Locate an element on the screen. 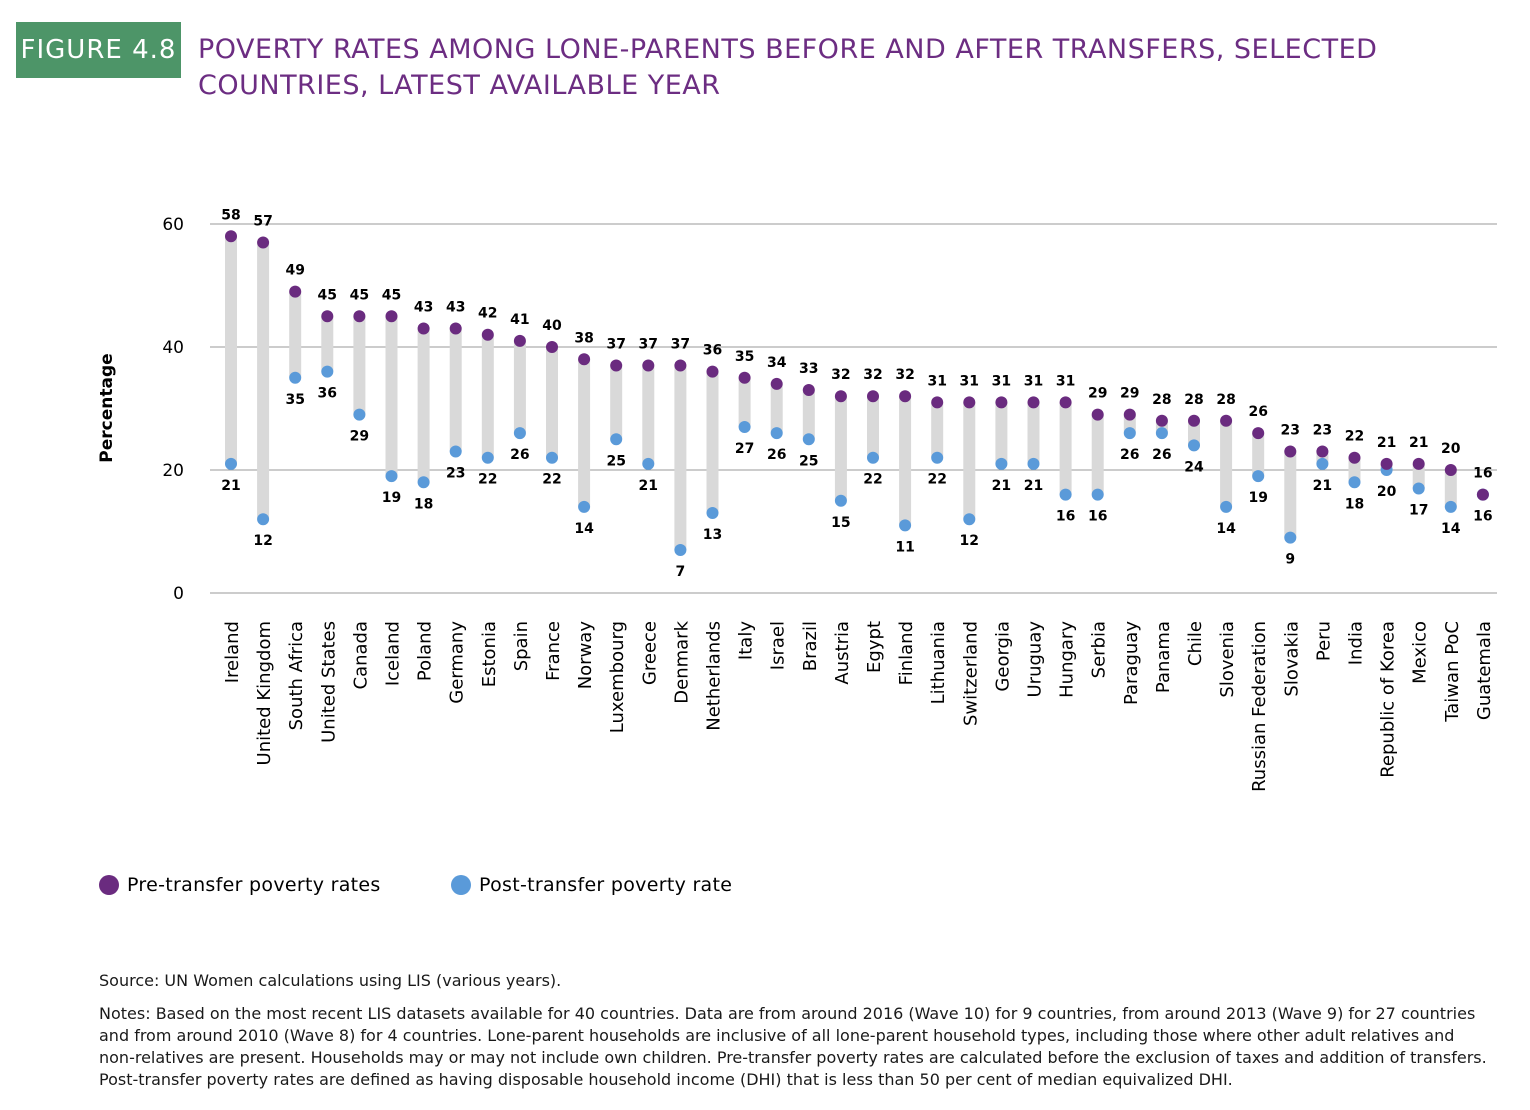 The width and height of the screenshot is (1530, 1110). category-label: Hungary is located at coordinates (1067, 659).